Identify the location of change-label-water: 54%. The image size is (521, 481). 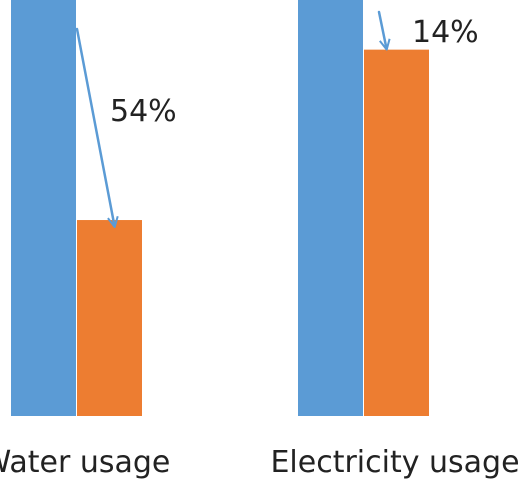
(143, 111).